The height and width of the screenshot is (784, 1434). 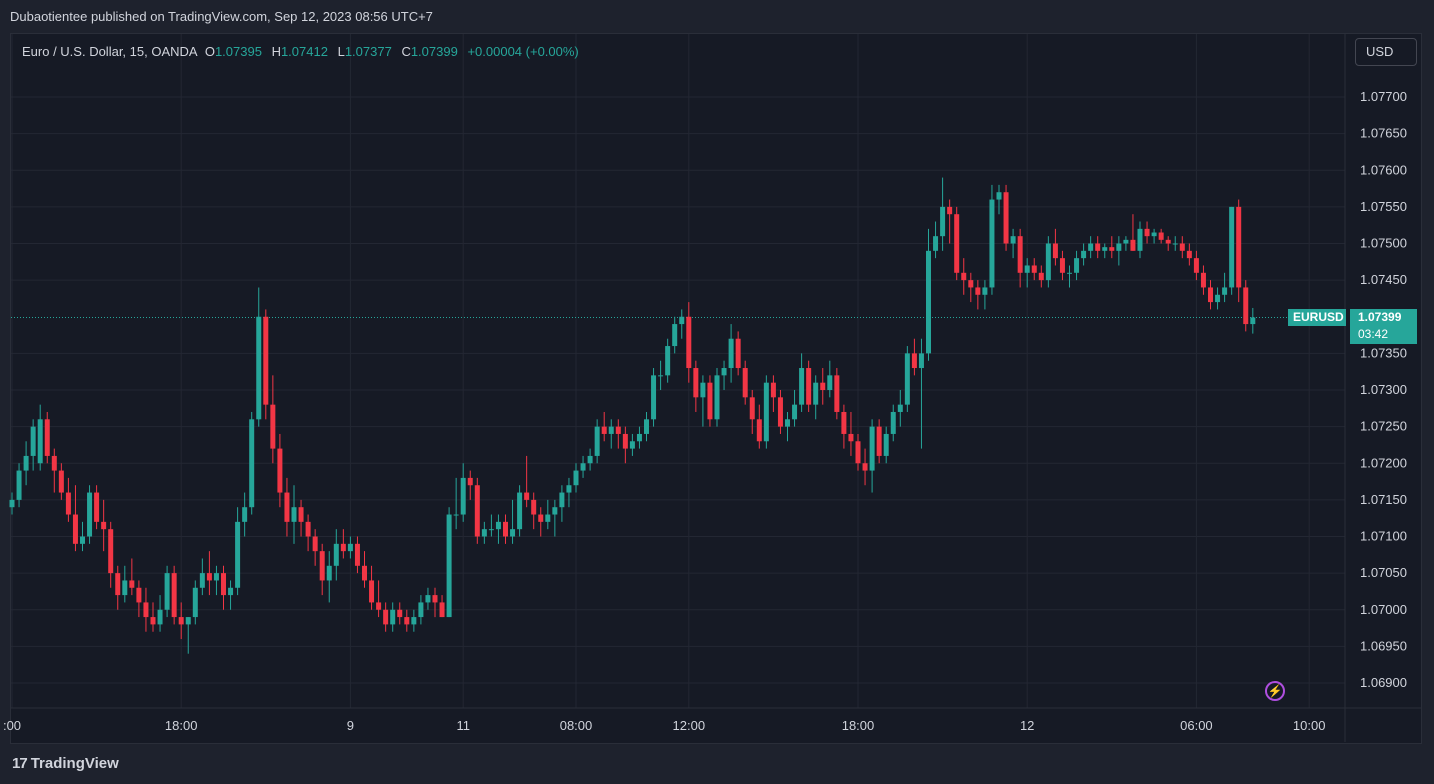 What do you see at coordinates (1383, 645) in the screenshot?
I see `y-tick-label: 1.06950` at bounding box center [1383, 645].